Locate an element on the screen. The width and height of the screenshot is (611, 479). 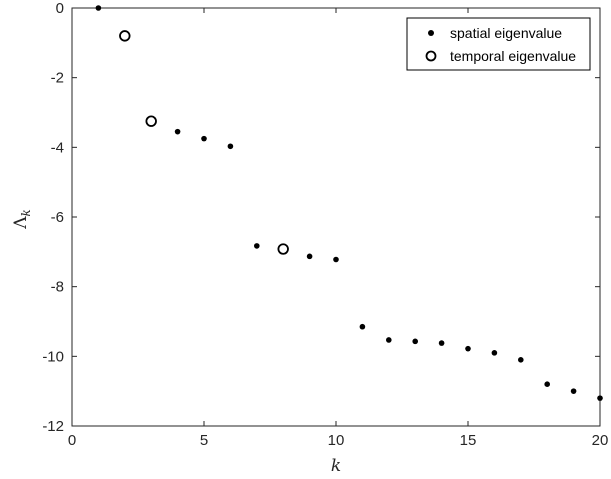
legend-marker-temporal is located at coordinates (431, 56).